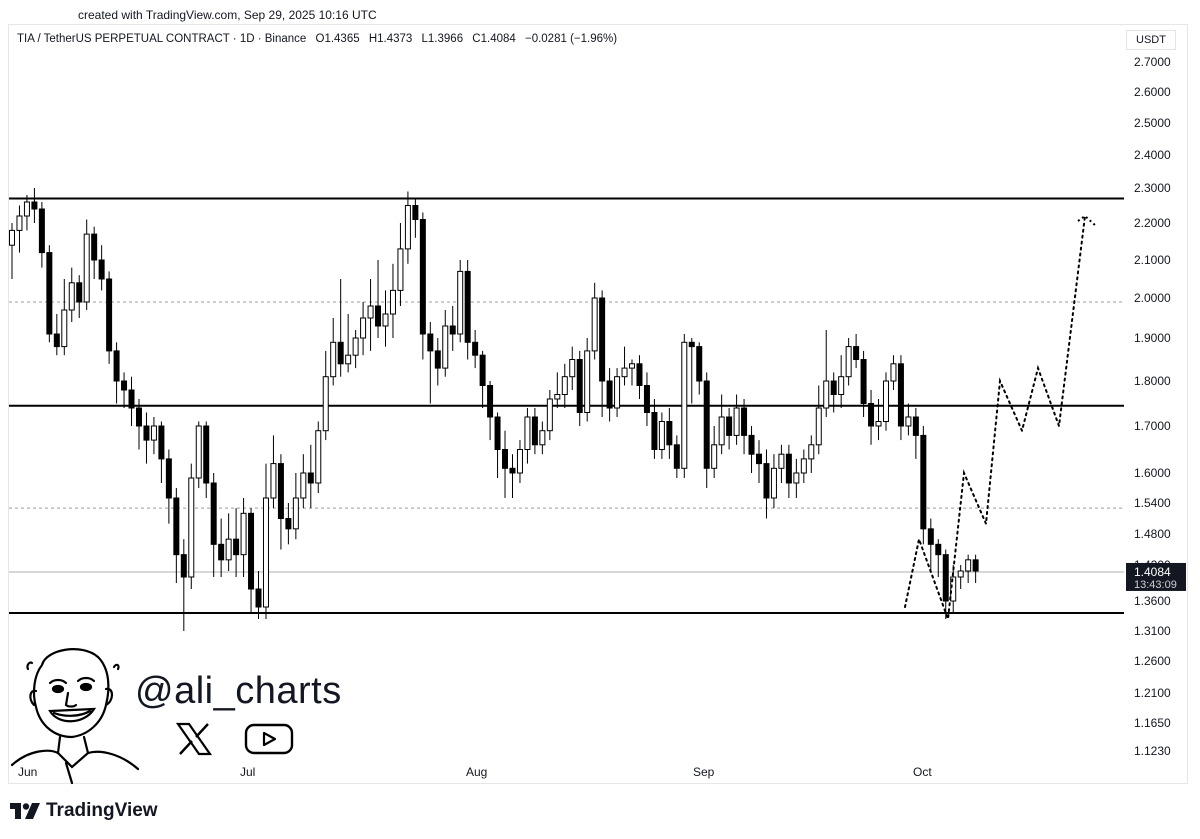 The height and width of the screenshot is (839, 1200). What do you see at coordinates (995, 417) in the screenshot?
I see `projection-path` at bounding box center [995, 417].